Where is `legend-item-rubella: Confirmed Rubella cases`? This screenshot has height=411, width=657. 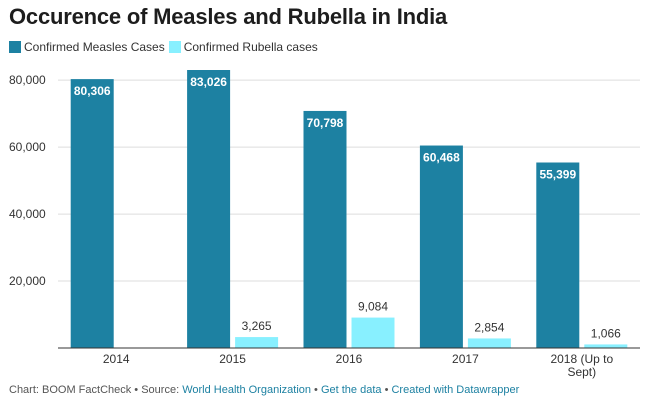 legend-item-rubella: Confirmed Rubella cases is located at coordinates (243, 47).